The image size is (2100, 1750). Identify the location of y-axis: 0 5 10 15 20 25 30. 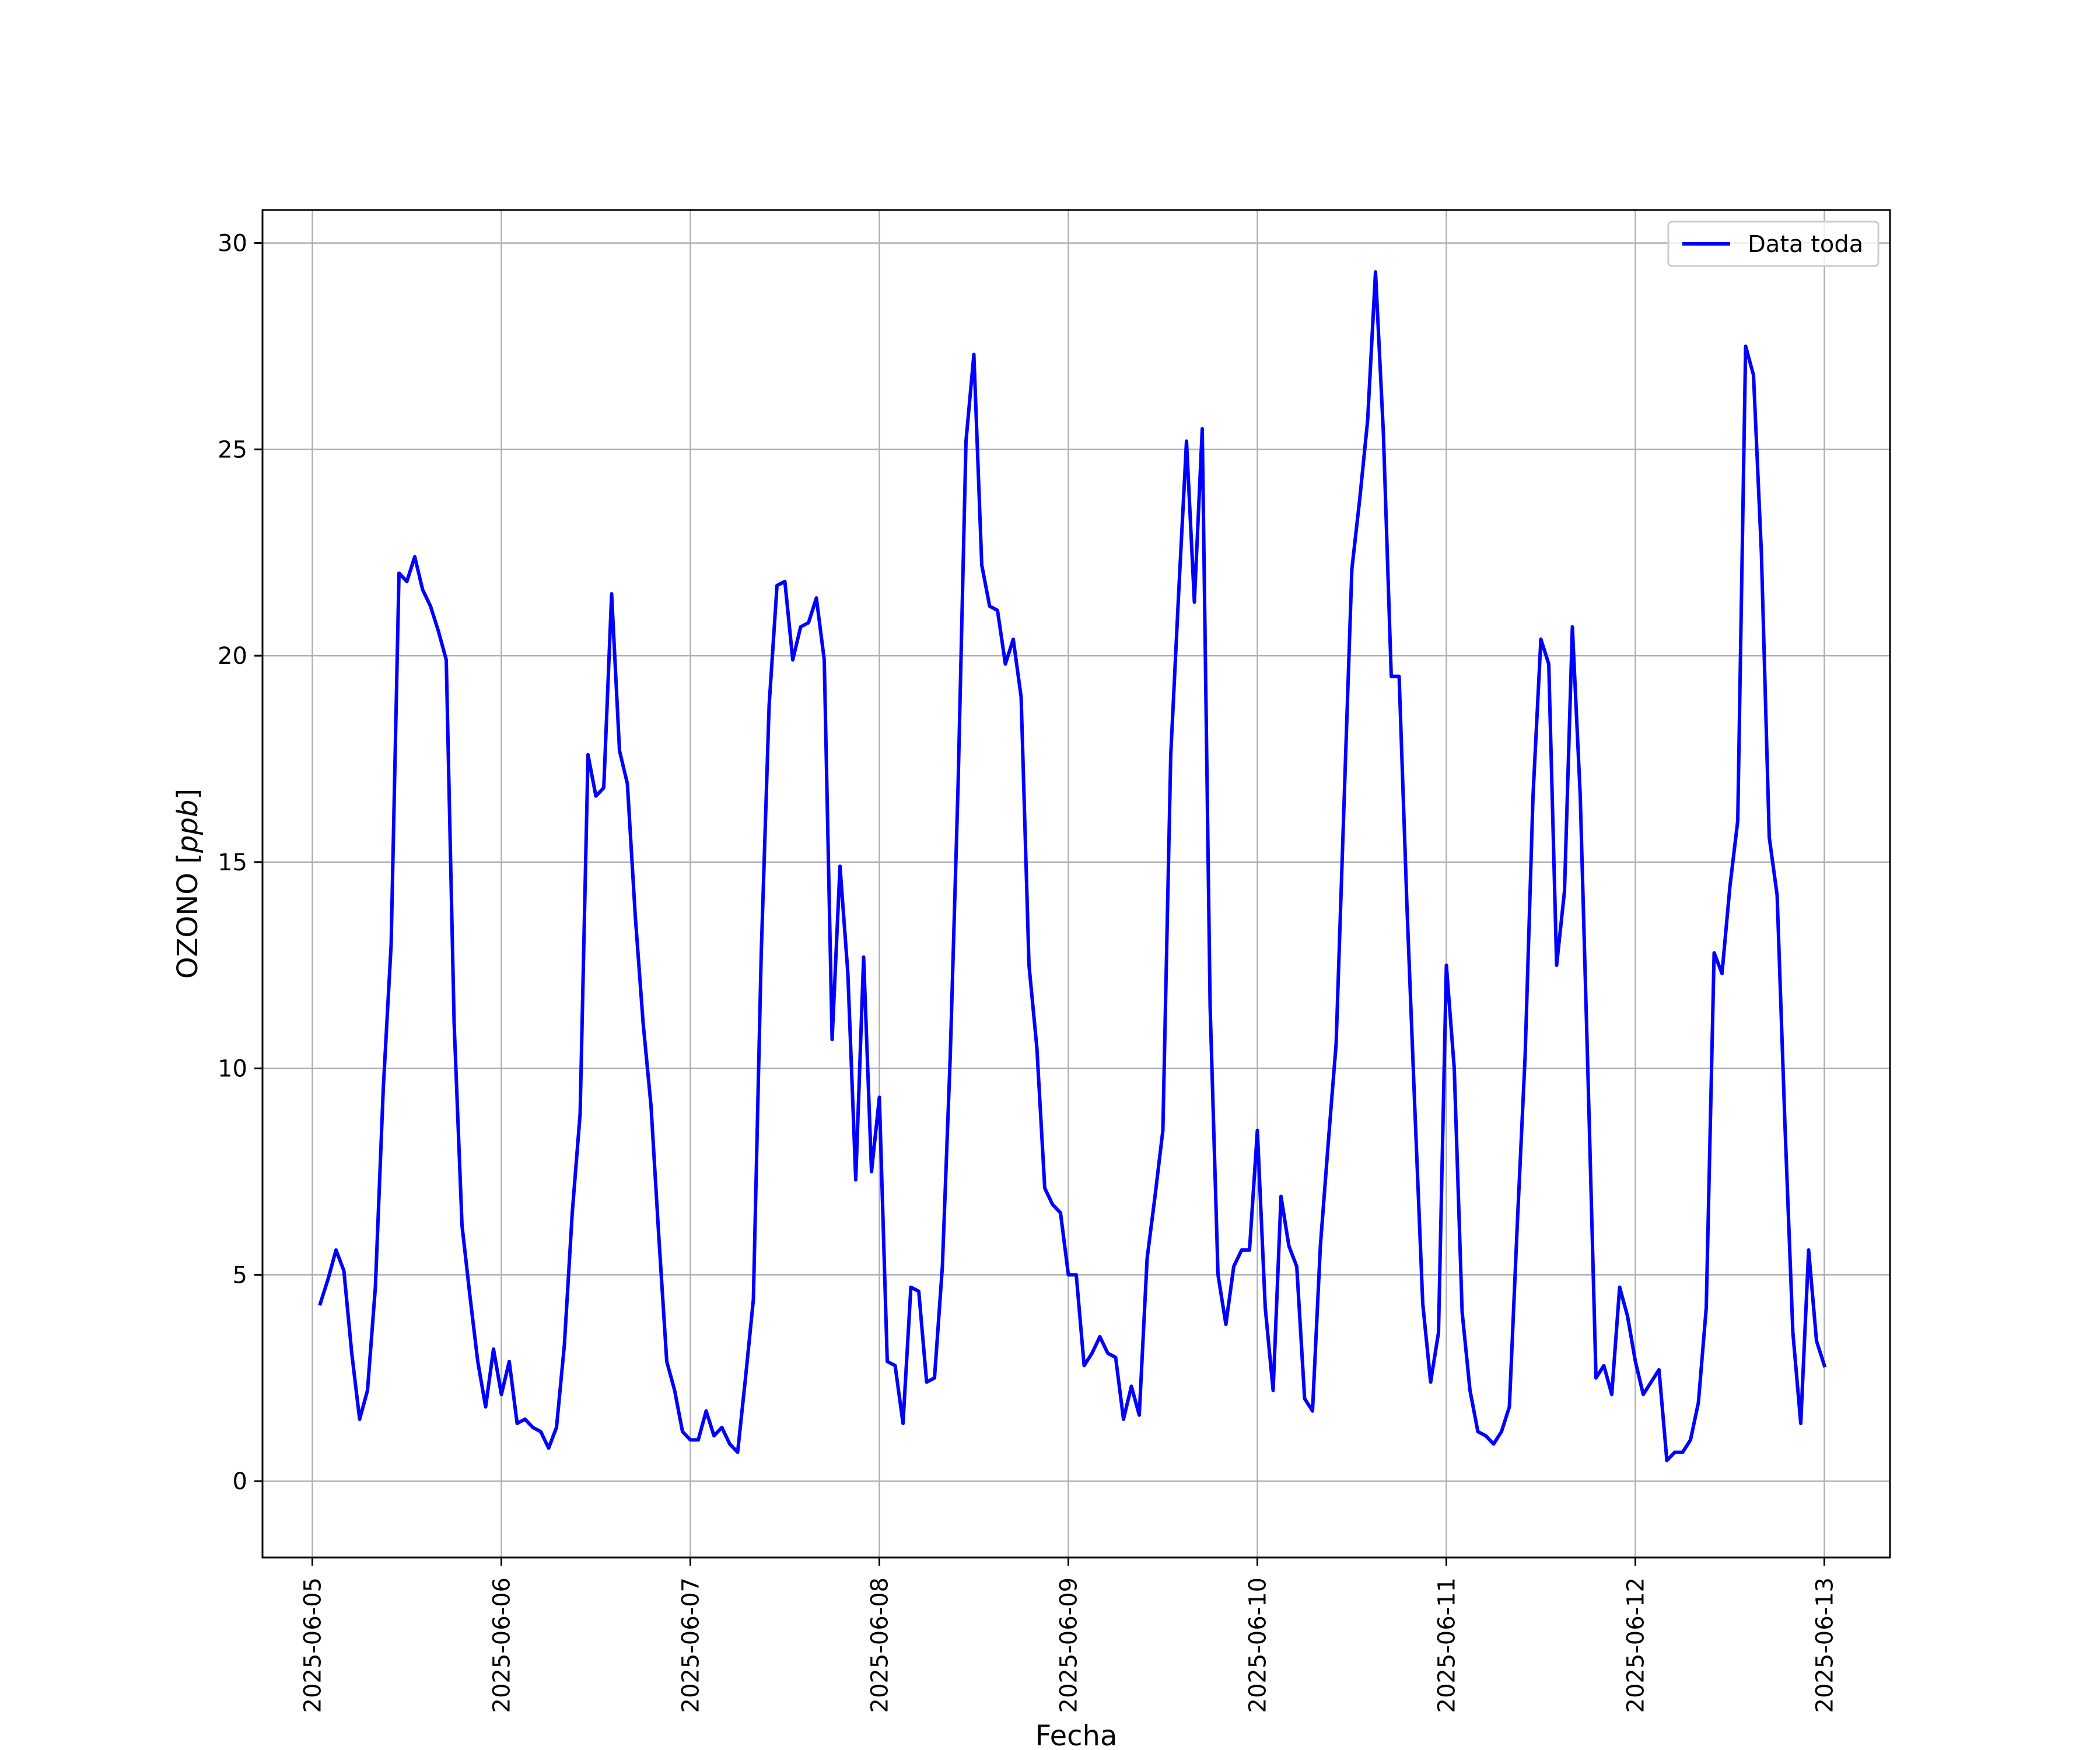
(240, 862).